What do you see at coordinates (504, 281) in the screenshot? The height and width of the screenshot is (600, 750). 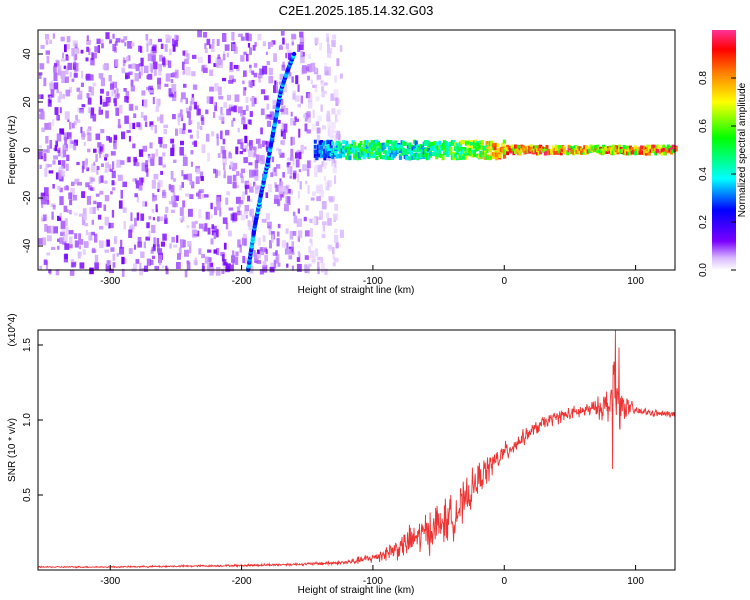 I see `spectrogram-x-tick-label: 0` at bounding box center [504, 281].